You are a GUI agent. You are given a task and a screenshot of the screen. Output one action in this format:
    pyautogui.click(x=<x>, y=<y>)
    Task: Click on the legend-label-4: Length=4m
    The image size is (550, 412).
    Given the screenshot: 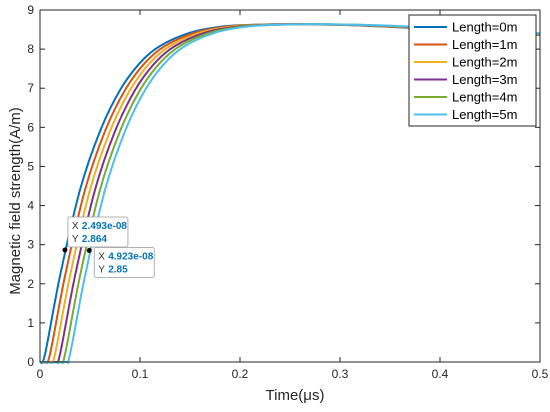 What is the action you would take?
    pyautogui.click(x=484, y=97)
    